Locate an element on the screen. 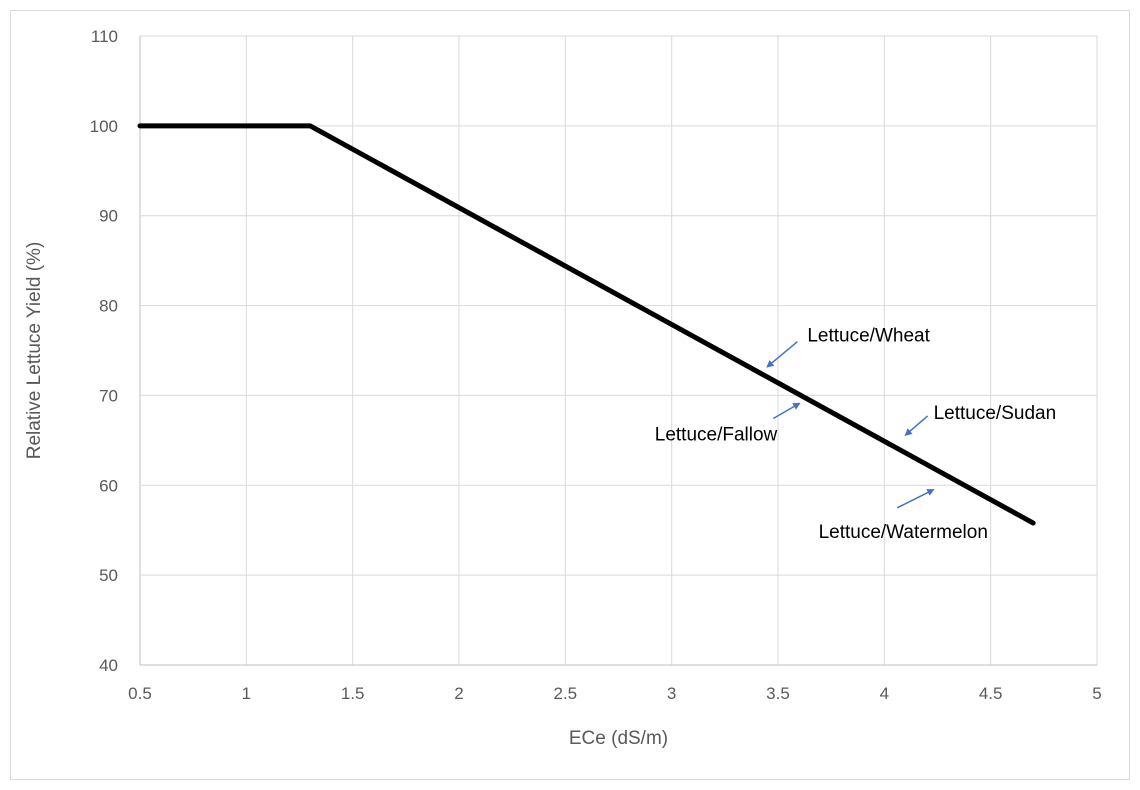 The image size is (1140, 790). y-tick-label: 50 is located at coordinates (108, 575).